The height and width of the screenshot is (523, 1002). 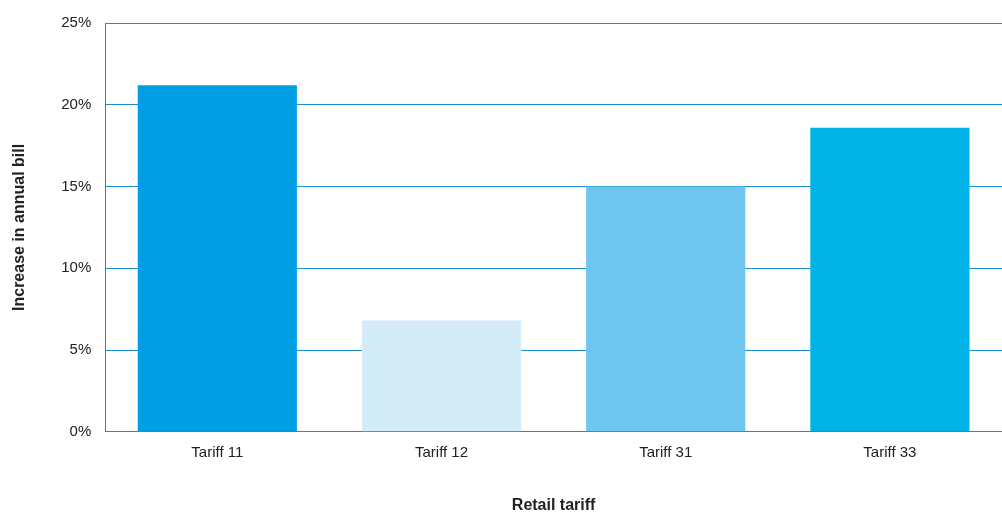 I want to click on x-tick-label: Tariff 11, so click(x=217, y=451).